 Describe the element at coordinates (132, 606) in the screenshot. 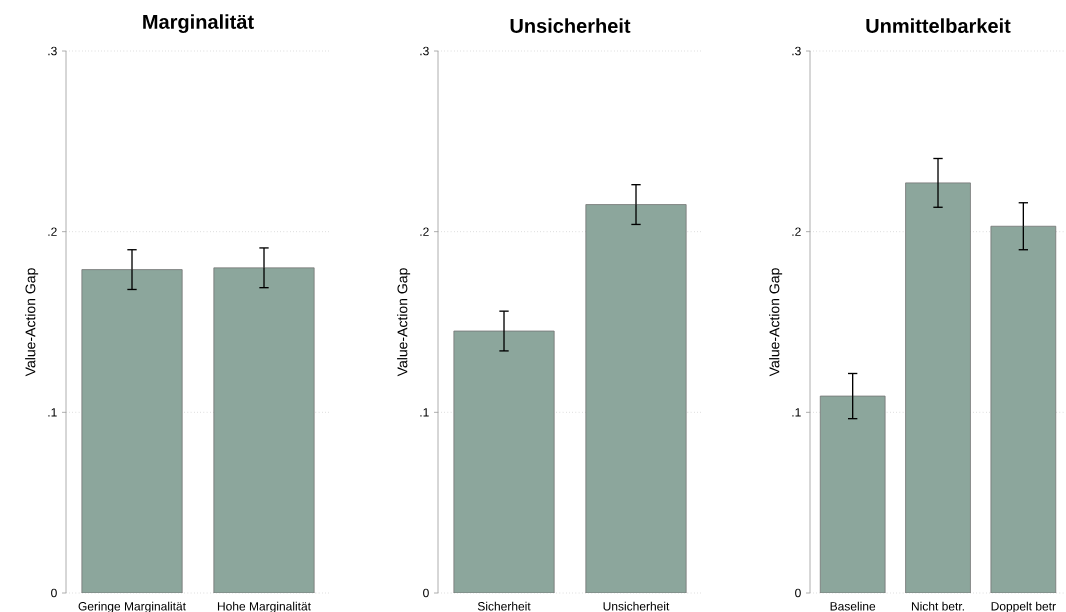

I see `x-tick-label: Geringe Marginalität` at that location.